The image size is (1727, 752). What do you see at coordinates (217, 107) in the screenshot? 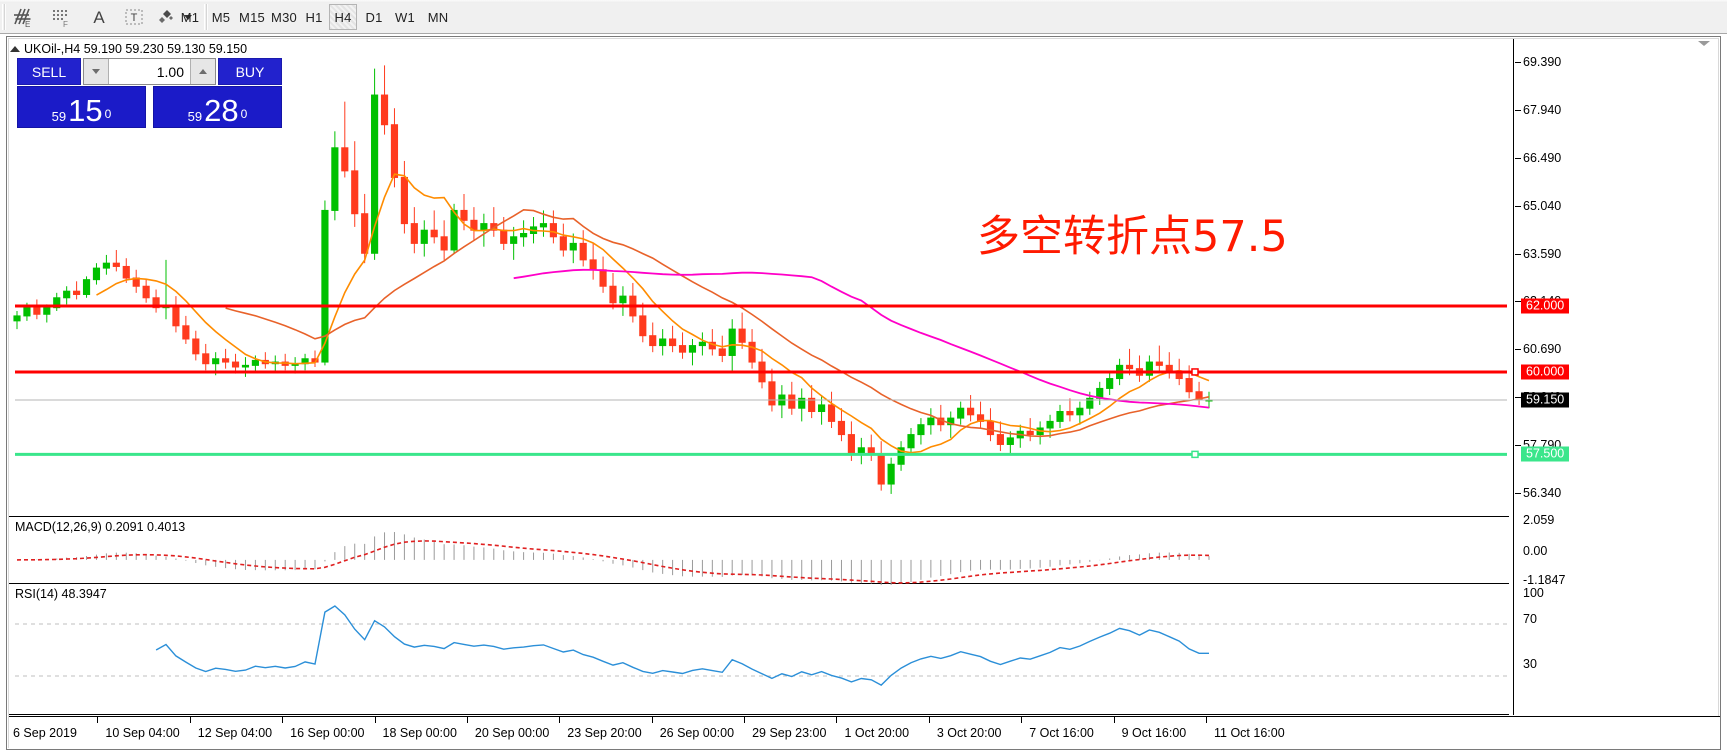
I see `buy-price-button: 59 28 0` at bounding box center [217, 107].